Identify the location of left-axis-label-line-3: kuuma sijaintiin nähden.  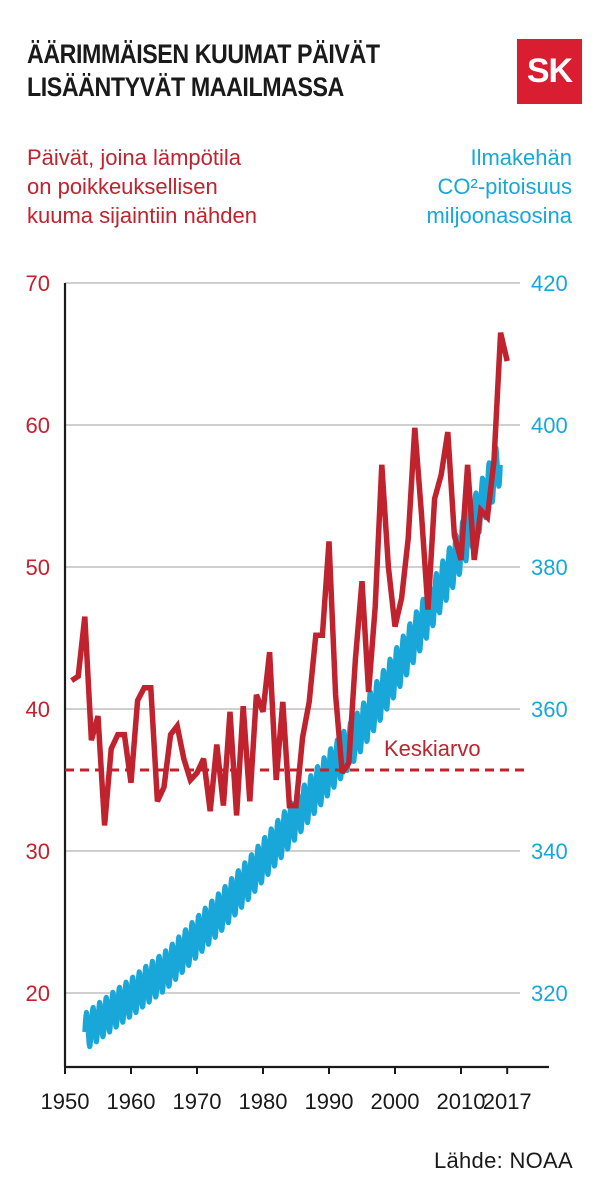
(142, 215).